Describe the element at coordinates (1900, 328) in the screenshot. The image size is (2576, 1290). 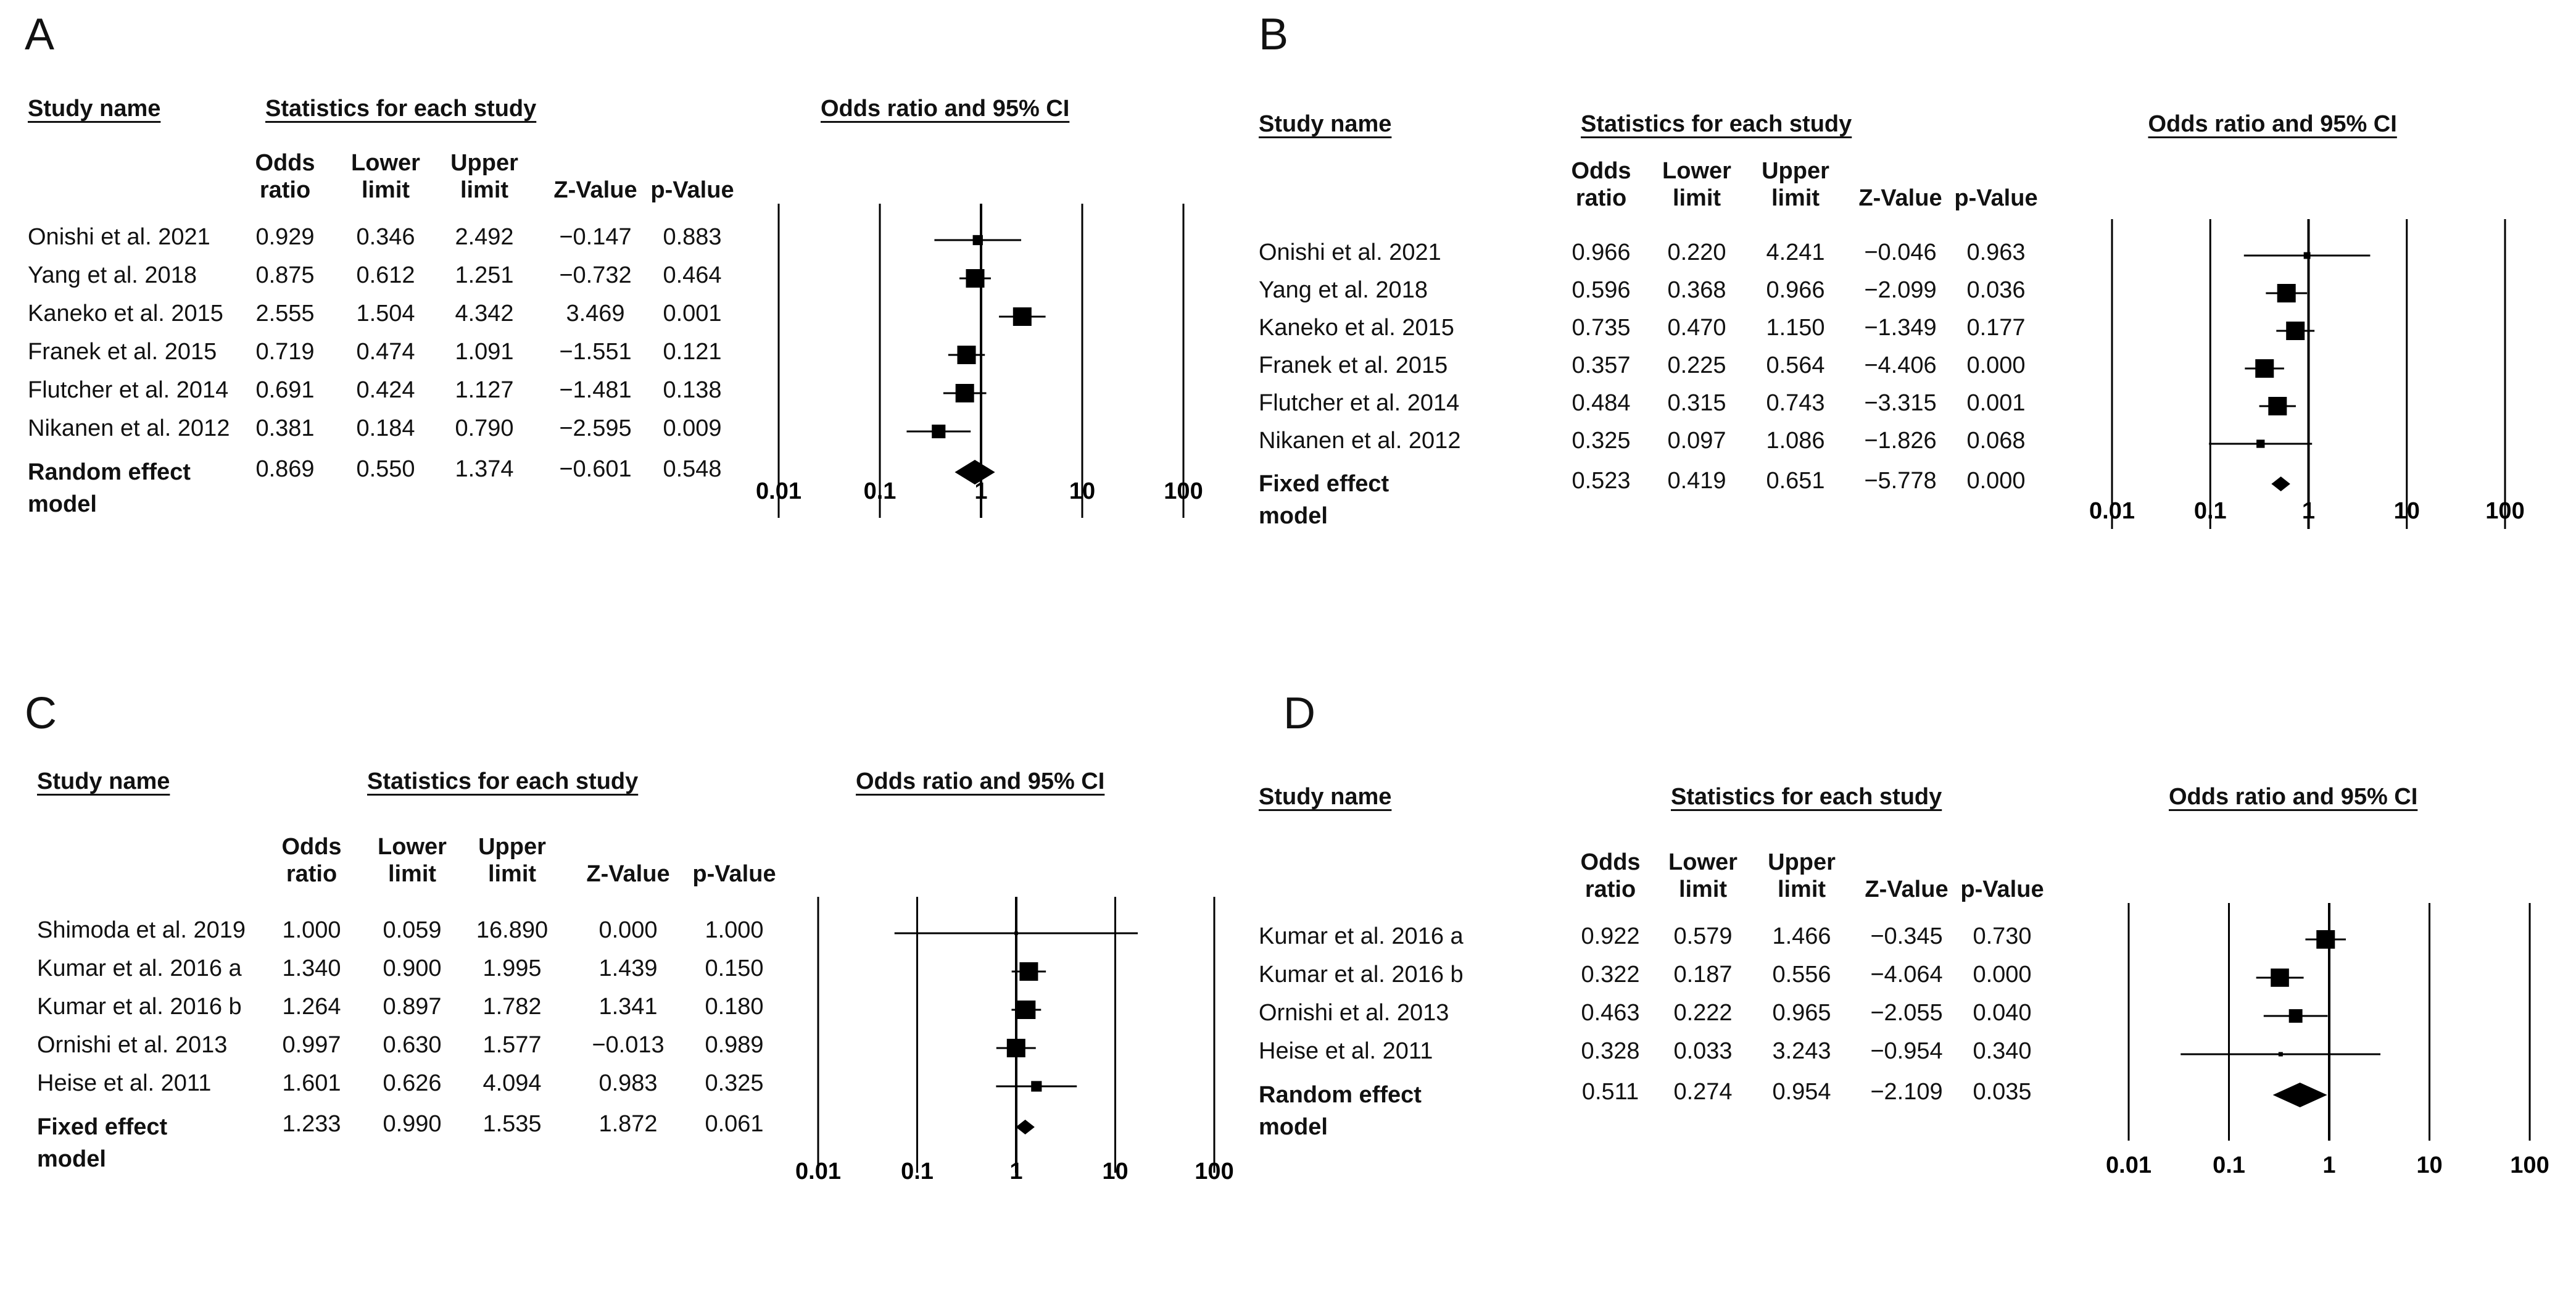
I see `cell-z: −1.349` at that location.